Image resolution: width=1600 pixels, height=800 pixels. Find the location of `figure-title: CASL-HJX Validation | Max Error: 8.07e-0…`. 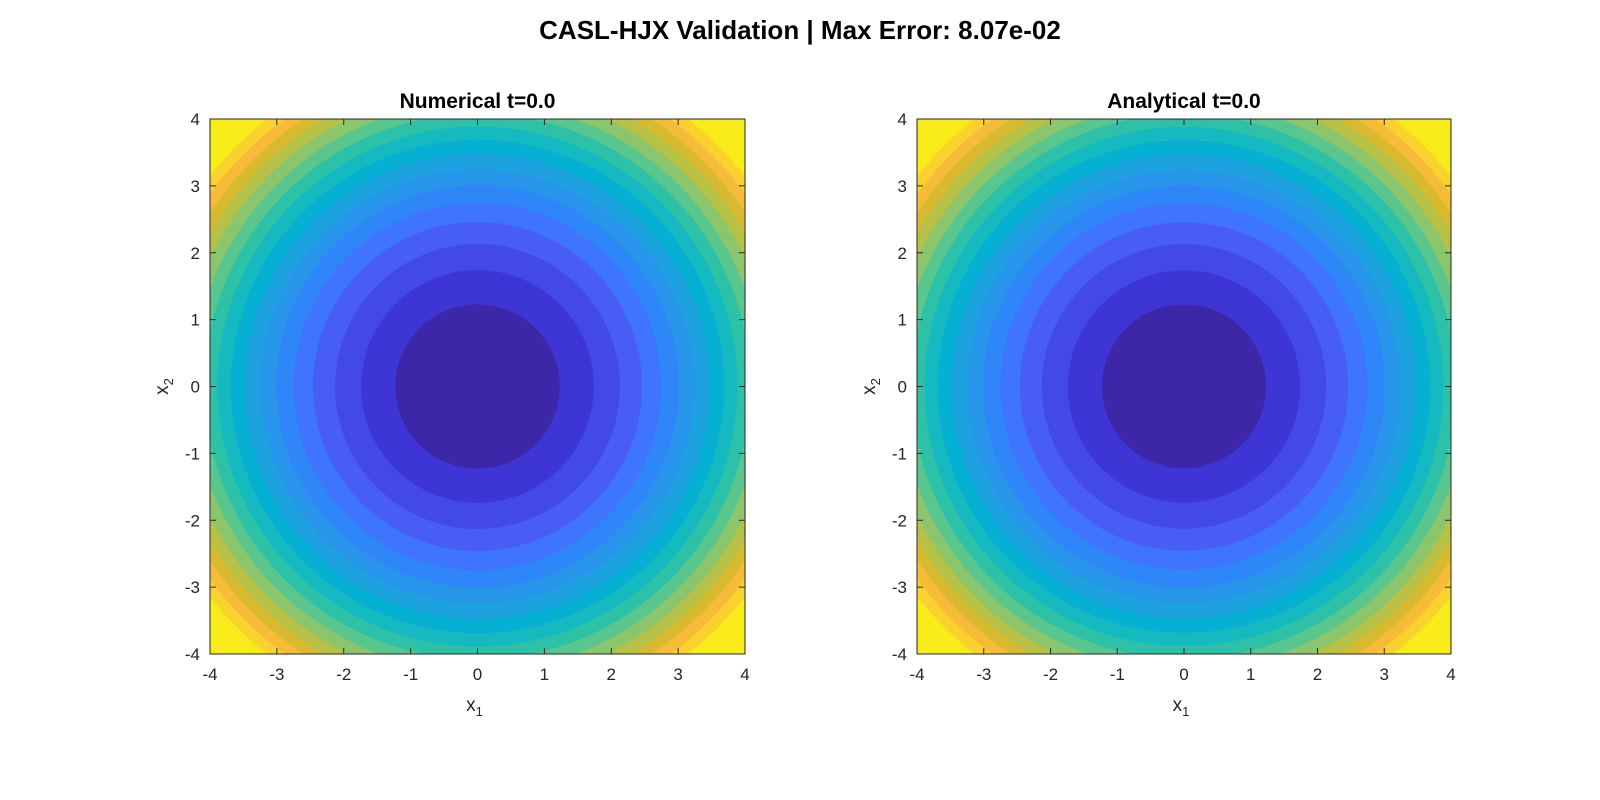

figure-title: CASL-HJX Validation | Max Error: 8.07e-0… is located at coordinates (800, 30).